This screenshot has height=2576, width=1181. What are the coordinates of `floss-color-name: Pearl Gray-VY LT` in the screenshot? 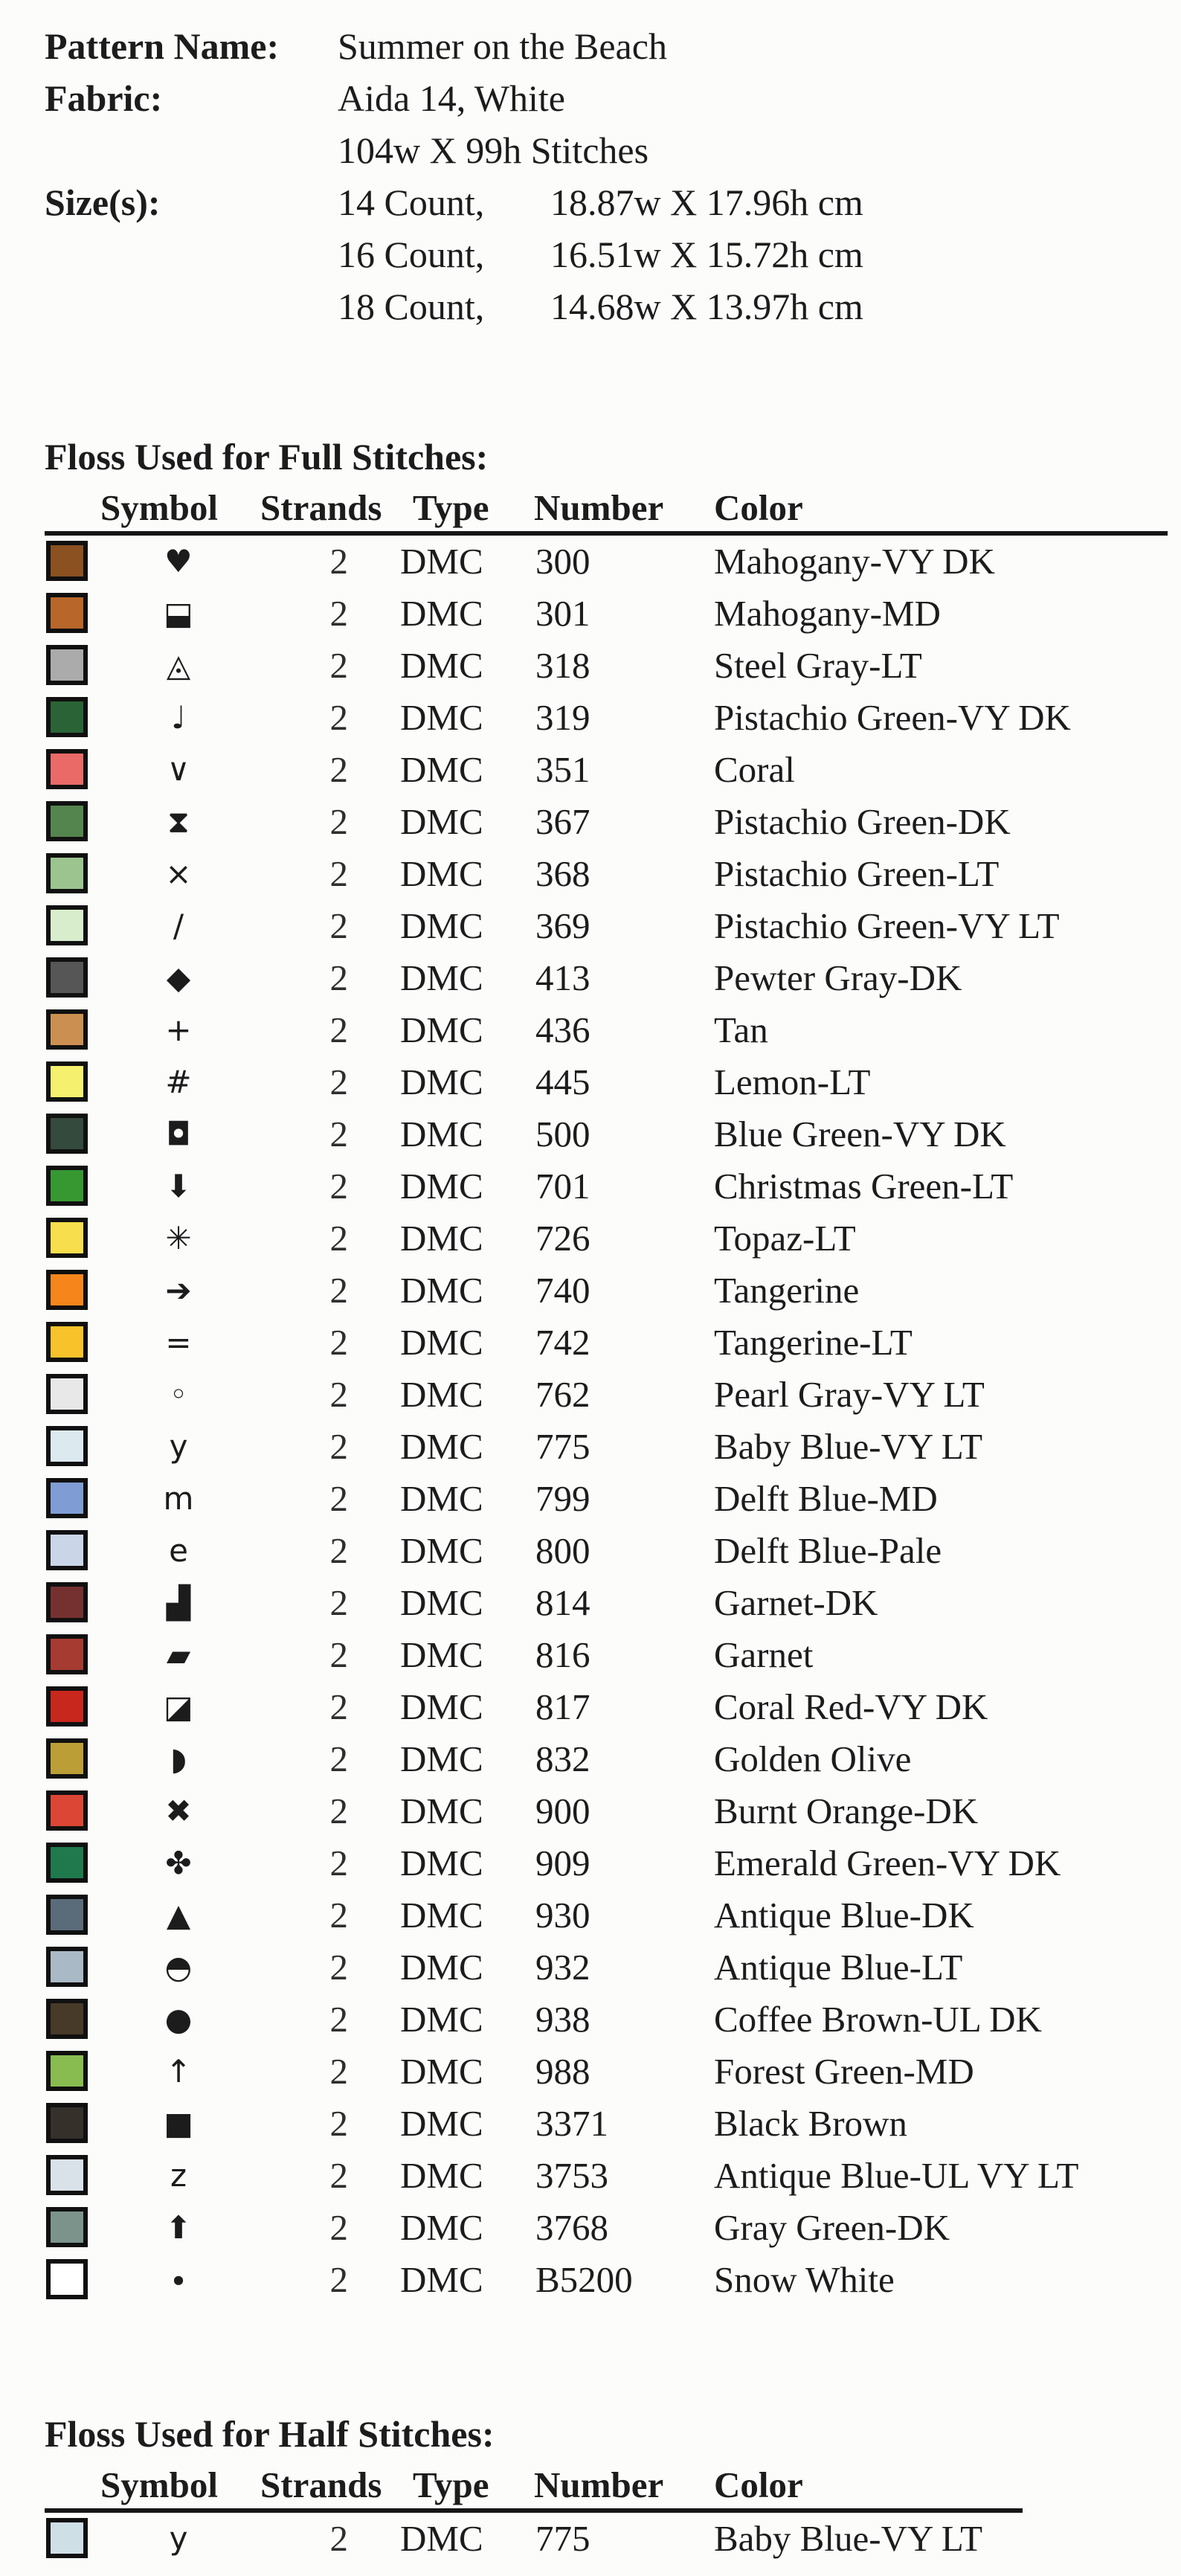 It's located at (849, 1394).